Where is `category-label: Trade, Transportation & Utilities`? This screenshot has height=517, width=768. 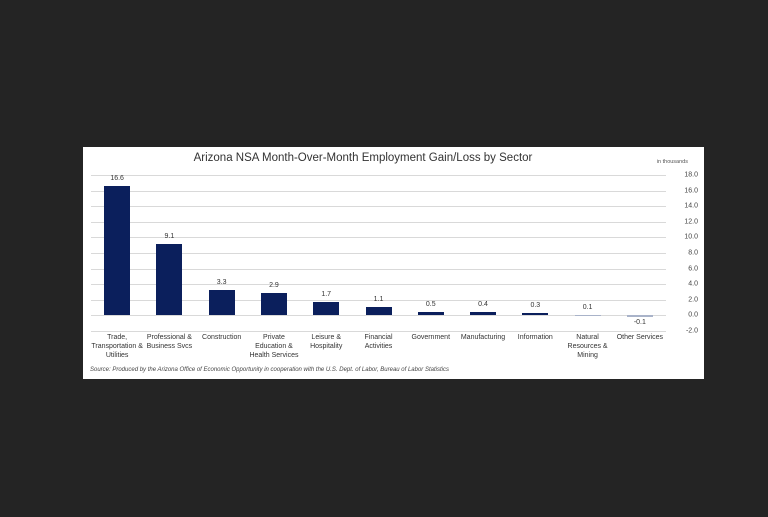 category-label: Trade, Transportation & Utilities is located at coordinates (117, 346).